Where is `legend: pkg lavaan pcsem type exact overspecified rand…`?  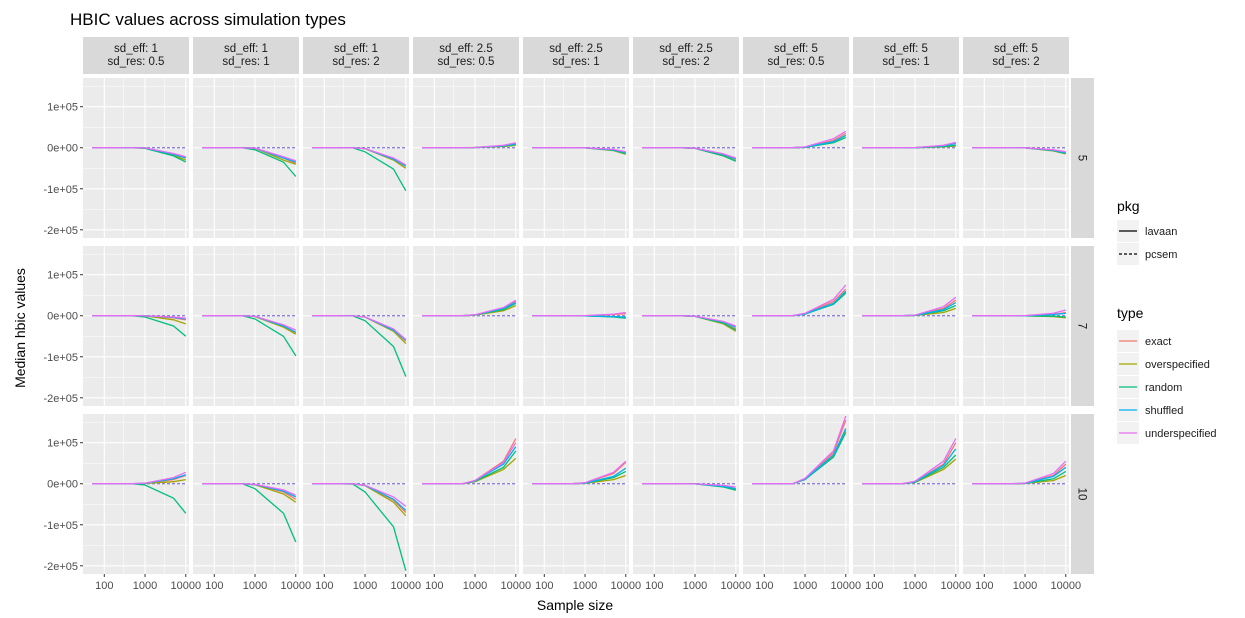
legend: pkg lavaan pcsem type exact overspecified rand… is located at coordinates (1167, 321).